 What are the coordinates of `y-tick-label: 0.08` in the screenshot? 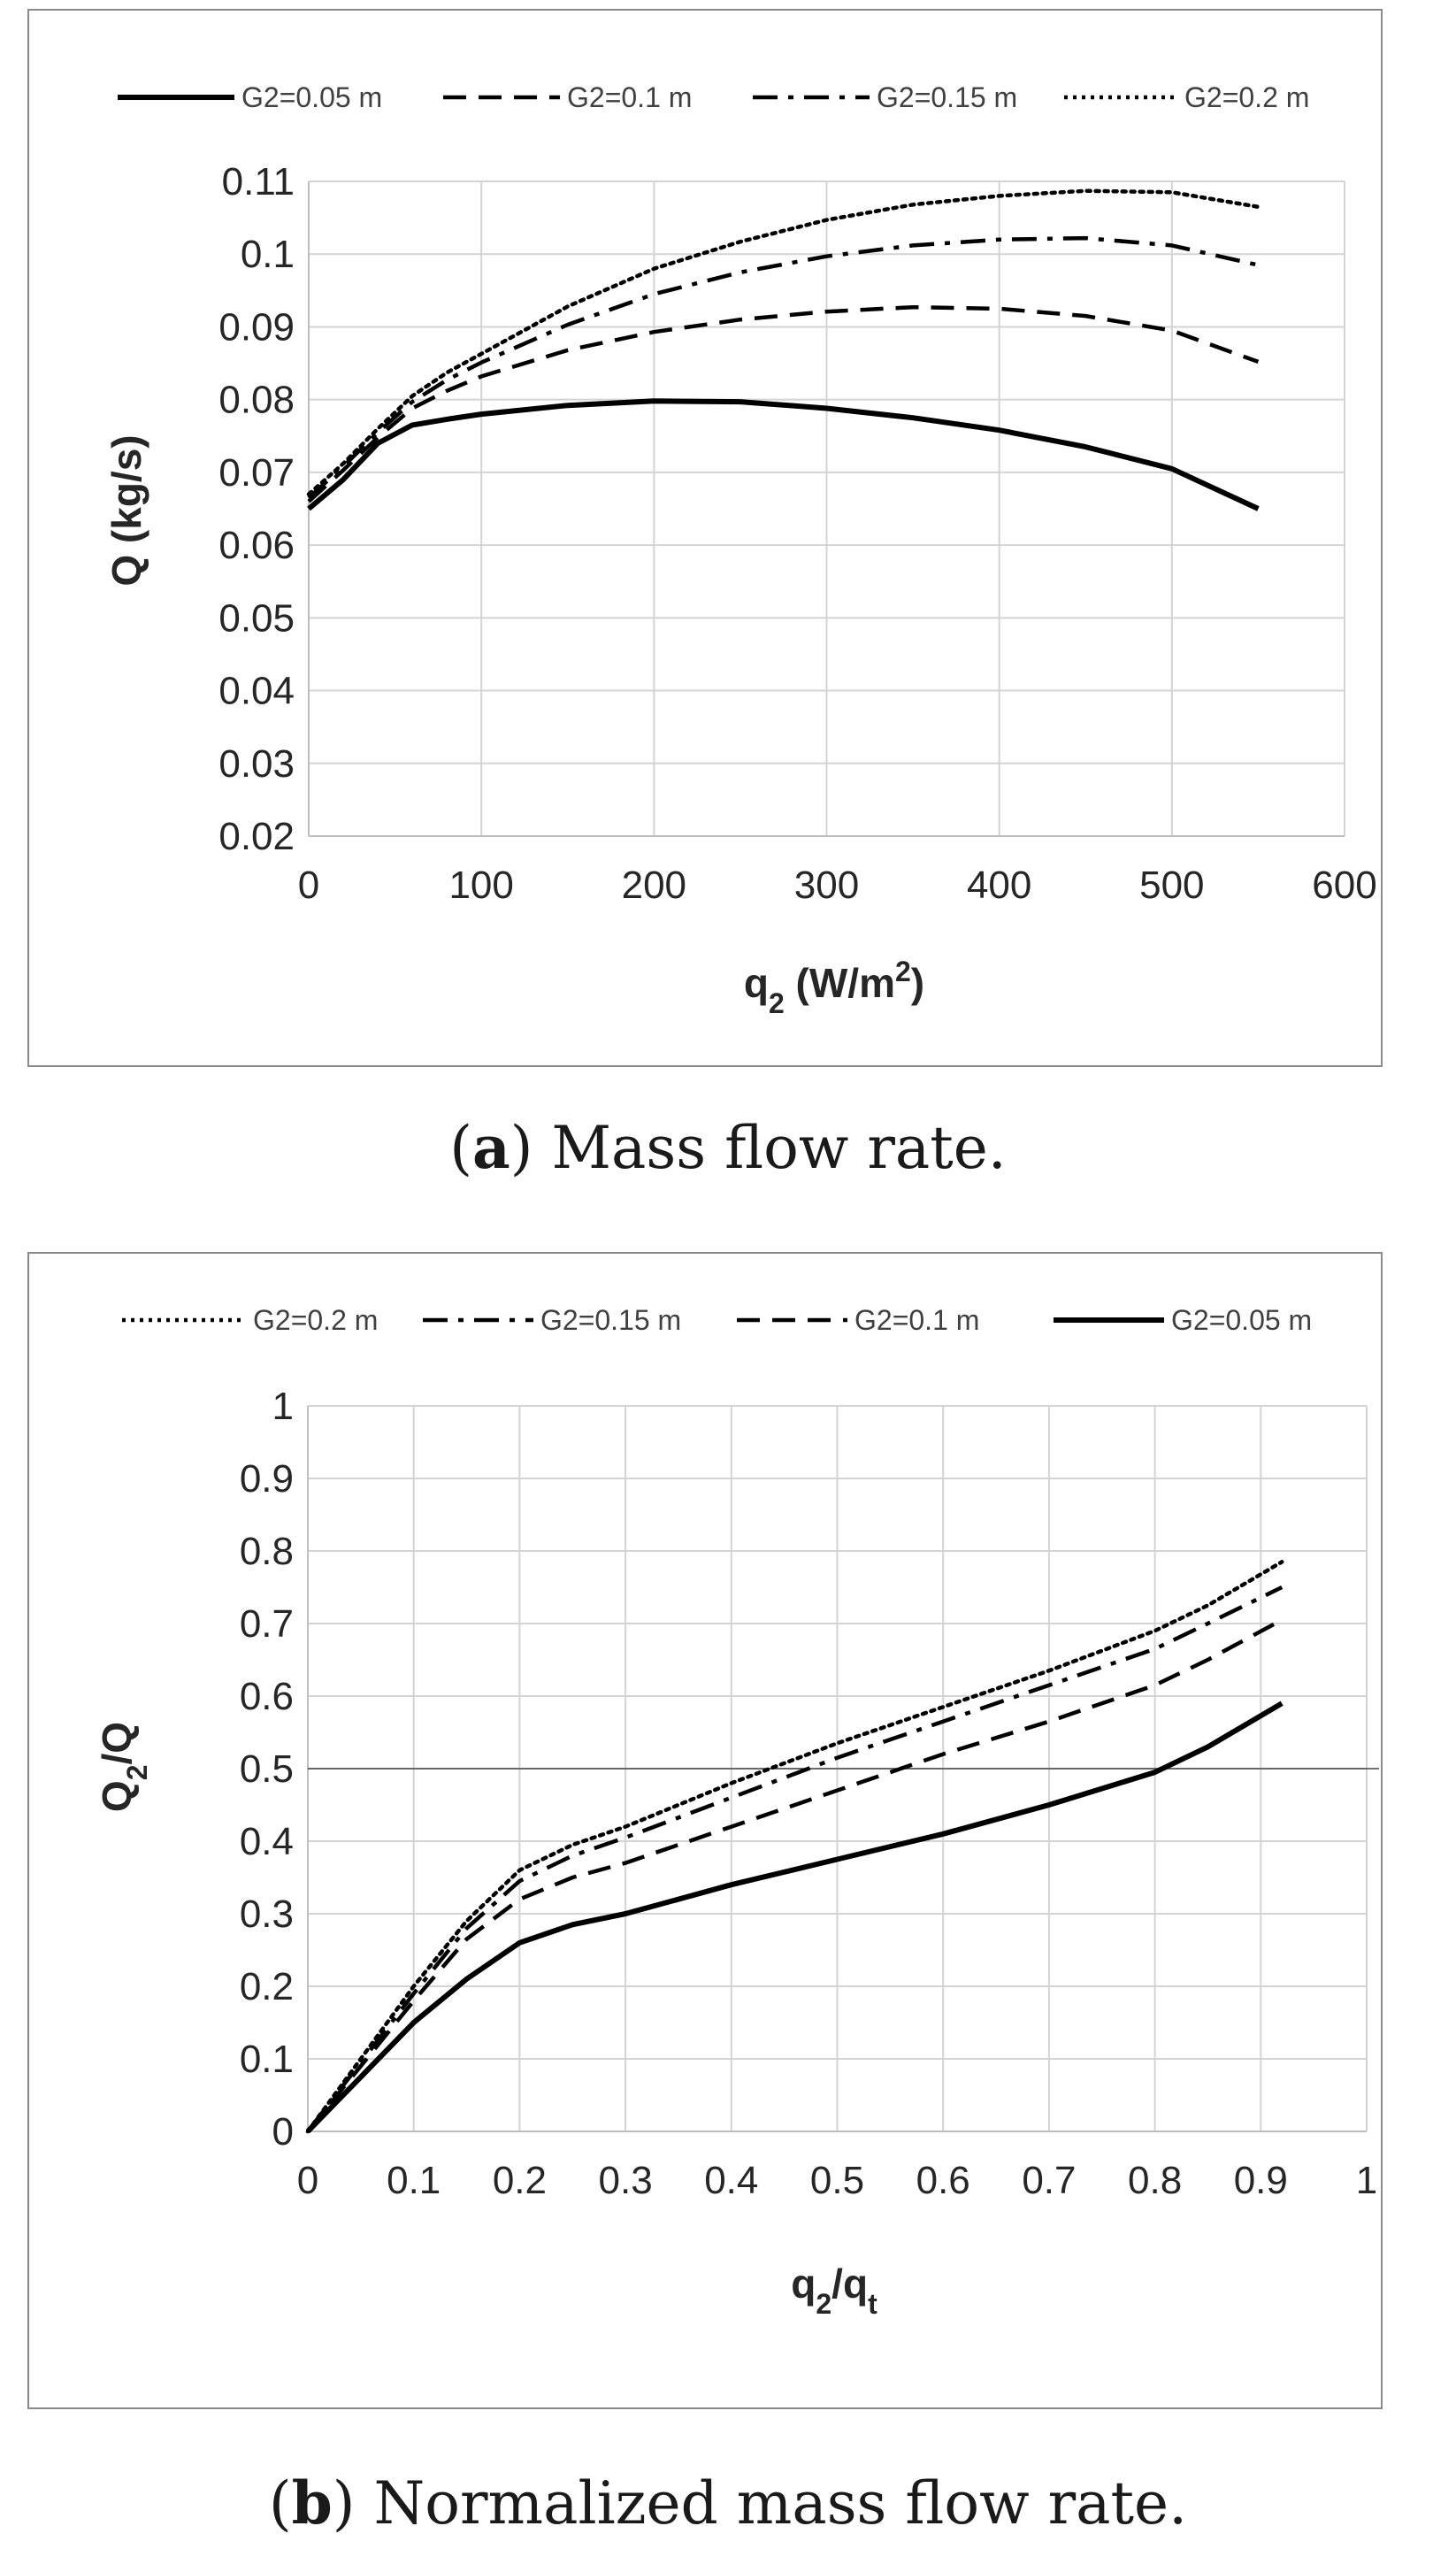 It's located at (256, 400).